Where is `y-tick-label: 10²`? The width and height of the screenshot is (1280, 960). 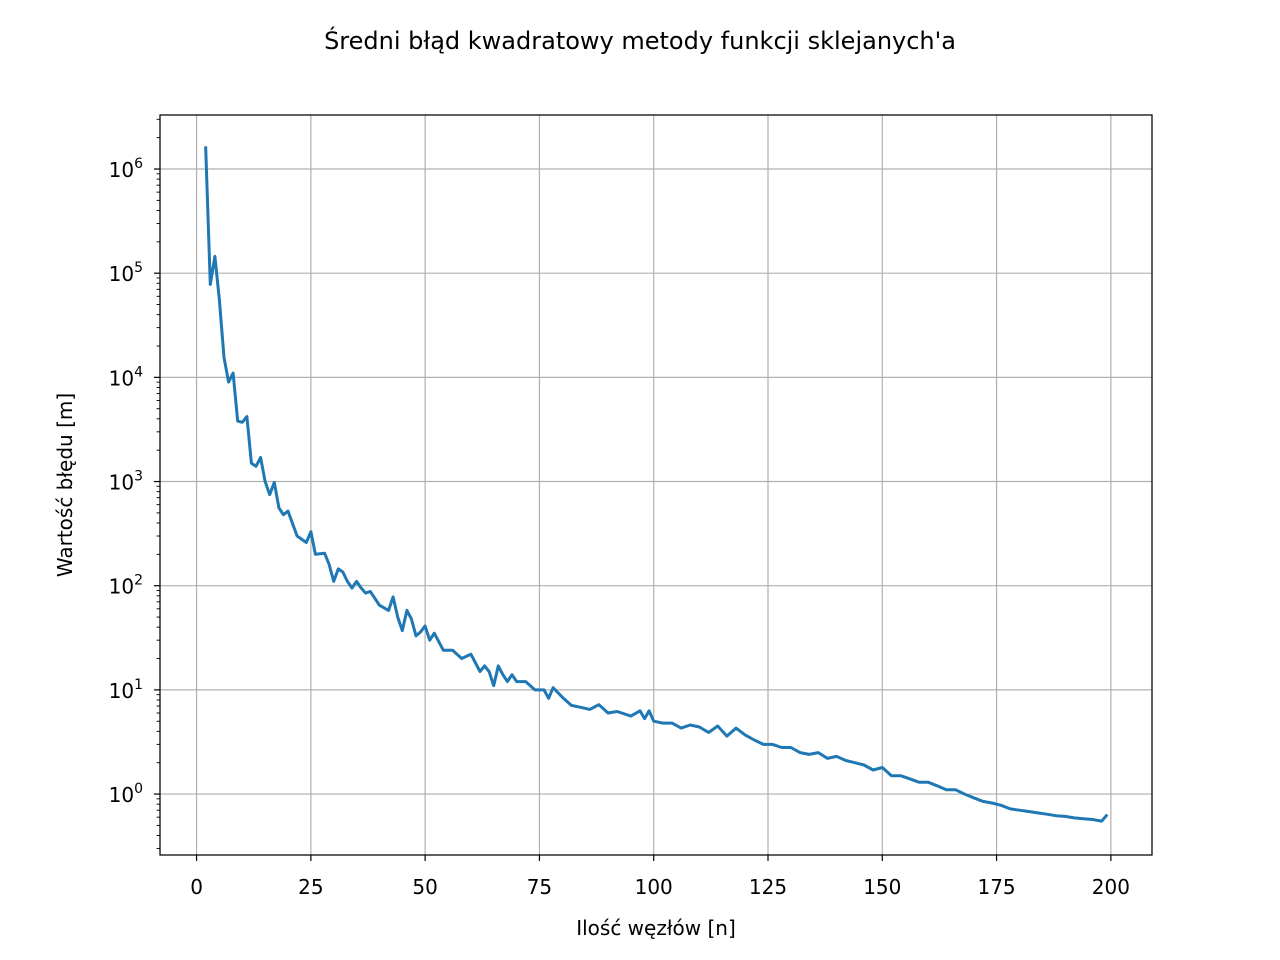 y-tick-label: 10² is located at coordinates (126, 586).